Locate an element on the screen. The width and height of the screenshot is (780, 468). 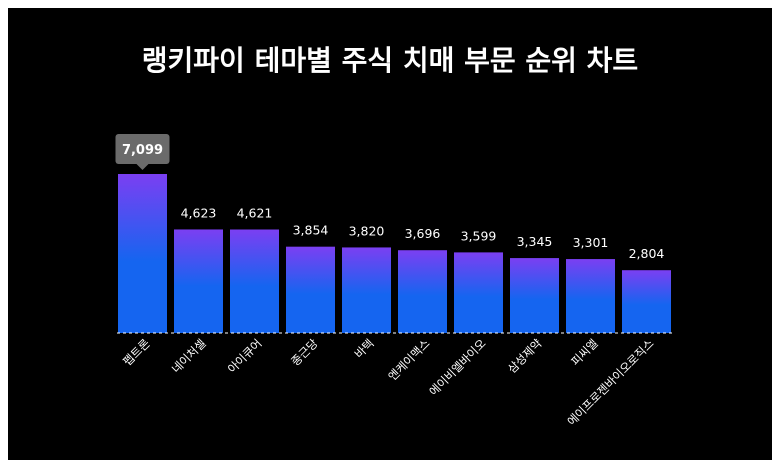
tooltip-pointer is located at coordinates (142, 167).